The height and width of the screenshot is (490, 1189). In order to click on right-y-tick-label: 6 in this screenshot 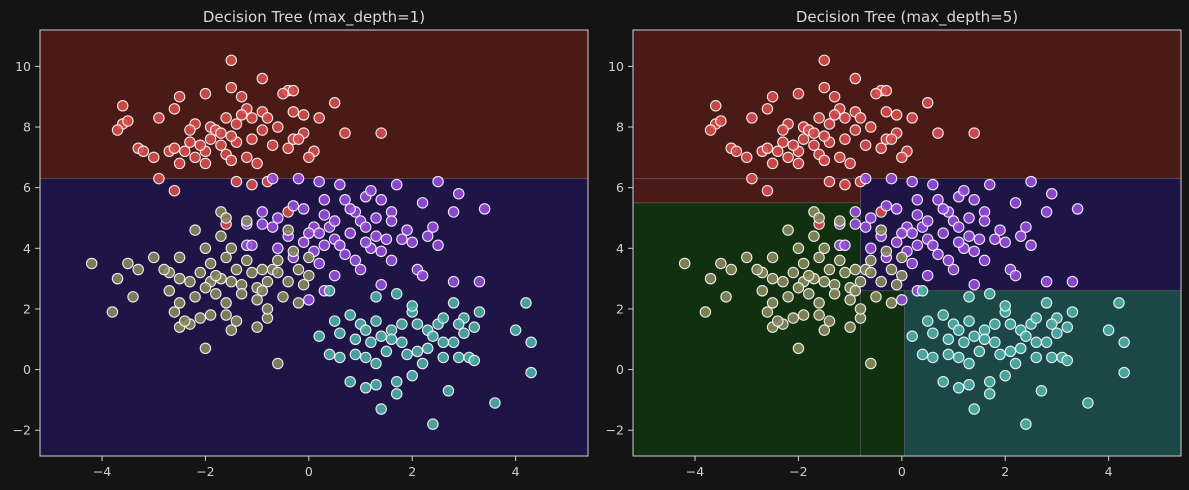, I will do `click(620, 187)`.